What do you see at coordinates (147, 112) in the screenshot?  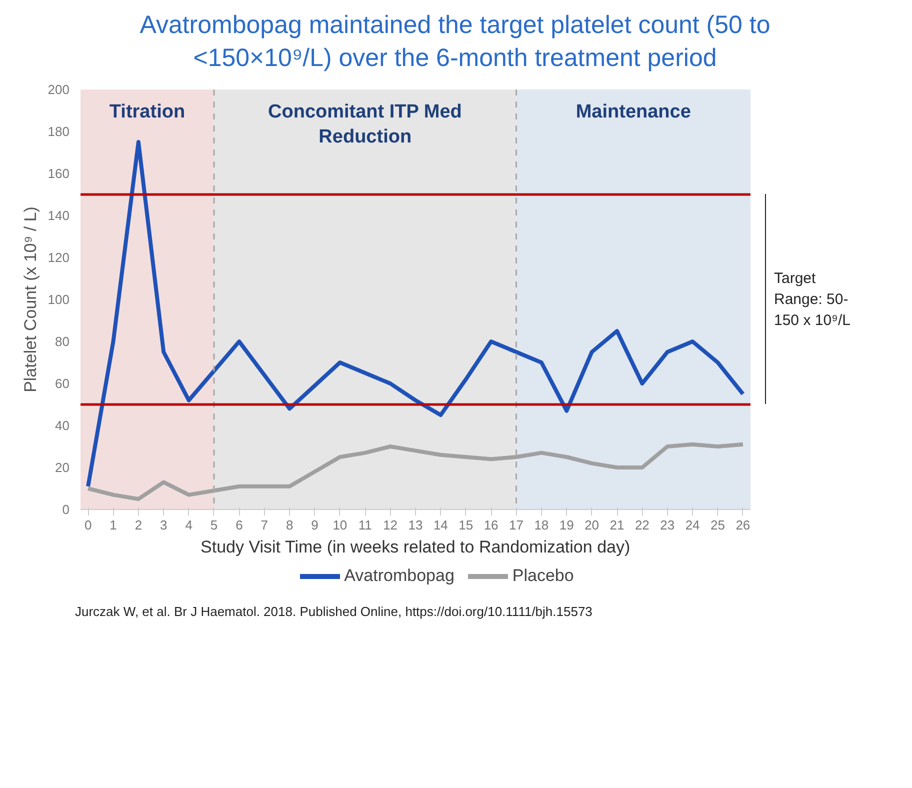 I see `band-label: Titration` at bounding box center [147, 112].